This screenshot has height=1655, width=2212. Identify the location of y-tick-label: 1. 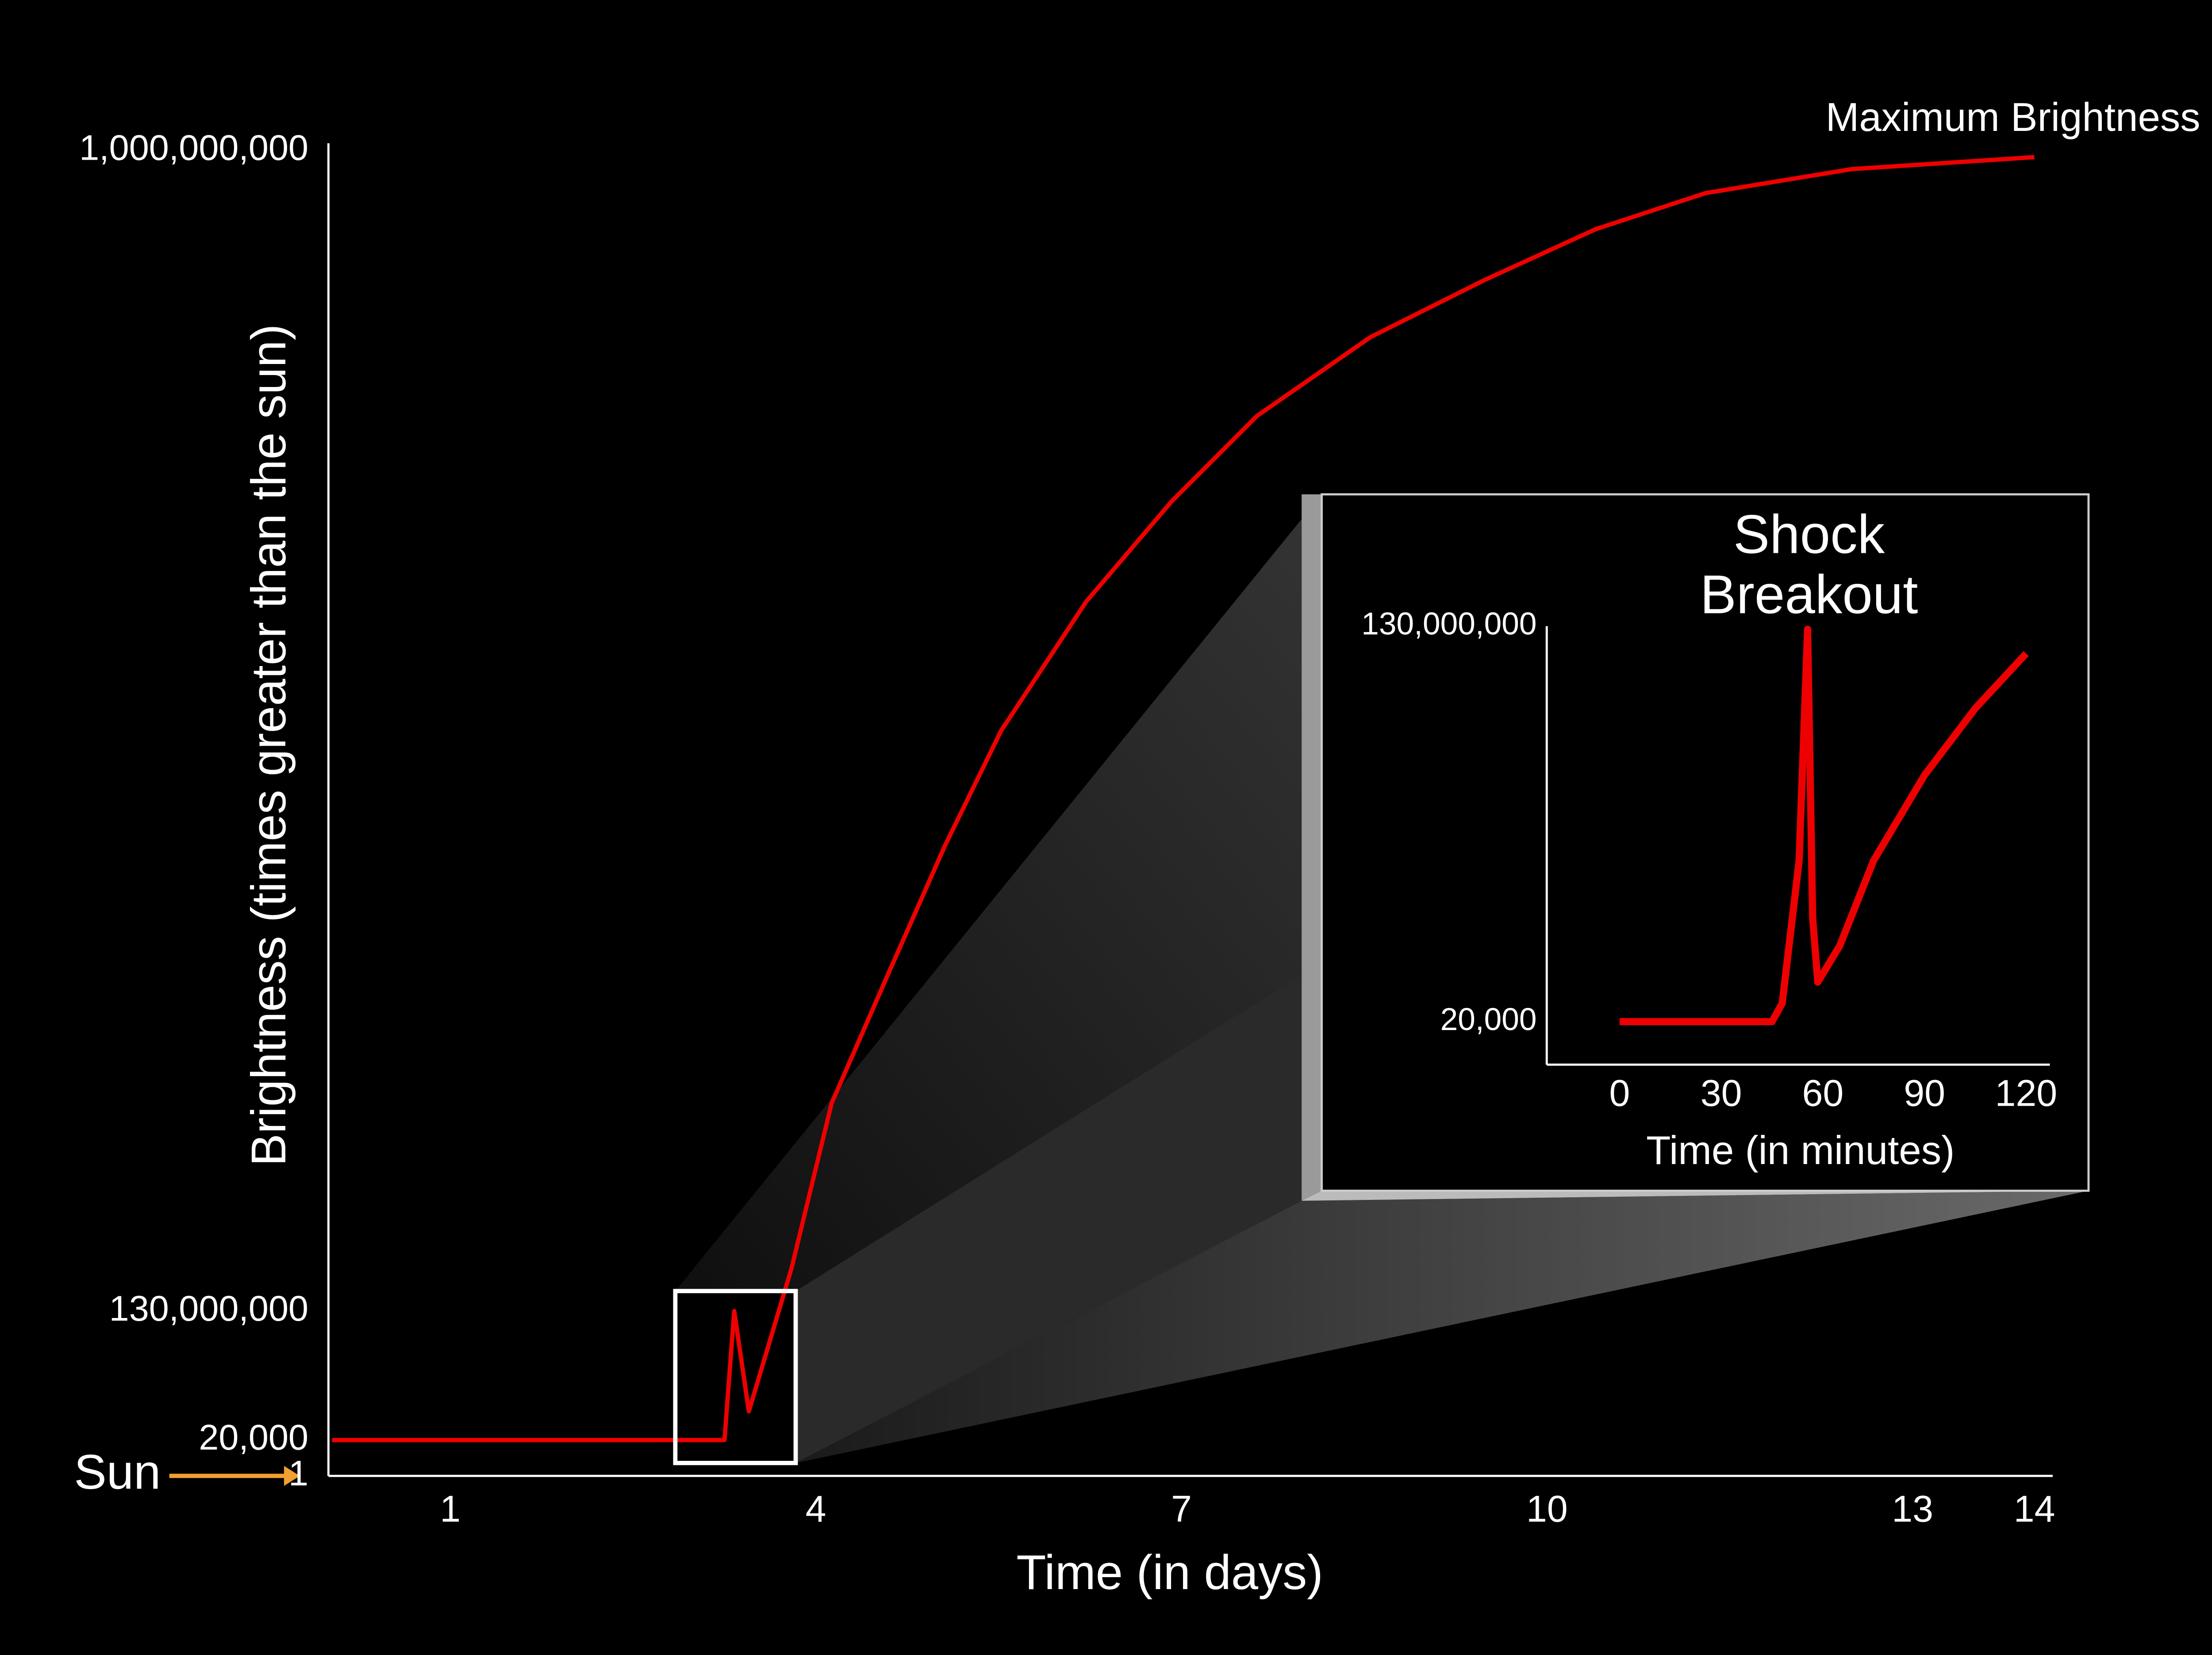
(298, 1473).